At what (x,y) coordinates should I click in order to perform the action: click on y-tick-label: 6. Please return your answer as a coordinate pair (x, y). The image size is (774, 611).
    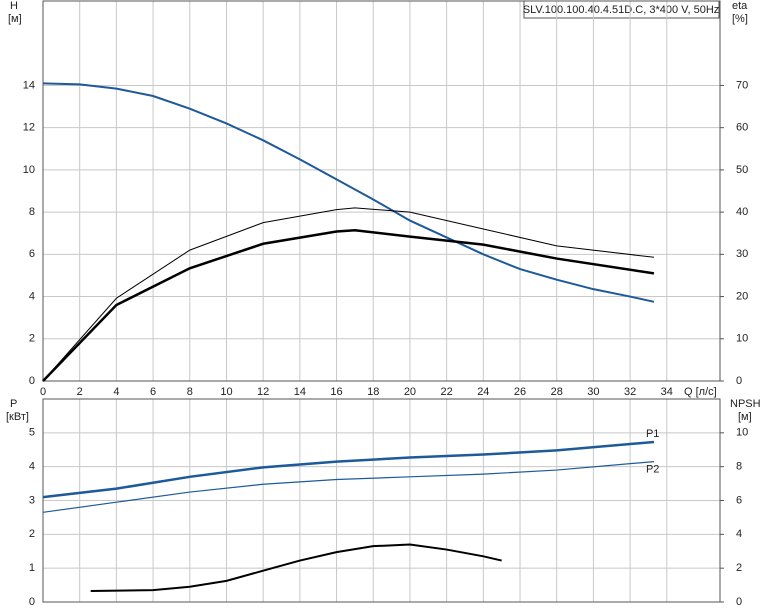
    Looking at the image, I should click on (32, 254).